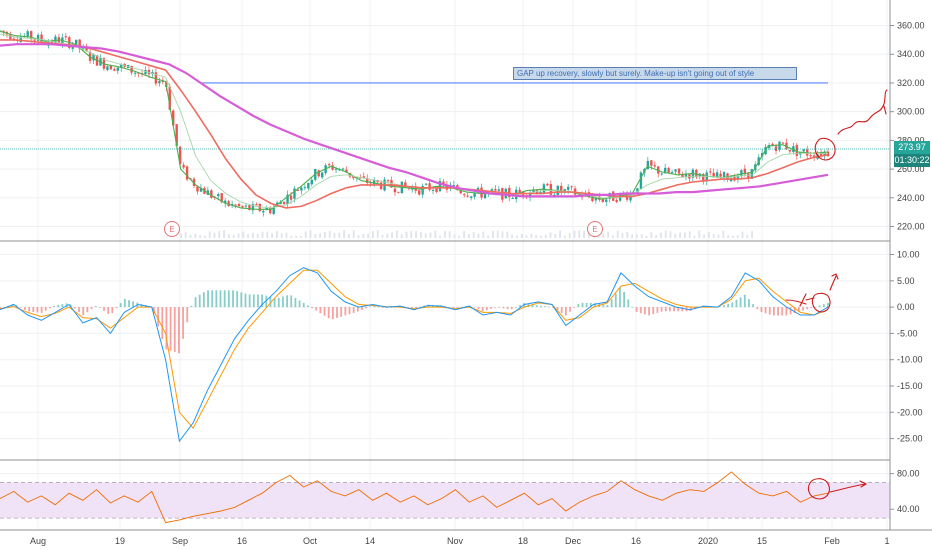 The height and width of the screenshot is (550, 932). I want to click on earnings-markers: E E, so click(383, 229).